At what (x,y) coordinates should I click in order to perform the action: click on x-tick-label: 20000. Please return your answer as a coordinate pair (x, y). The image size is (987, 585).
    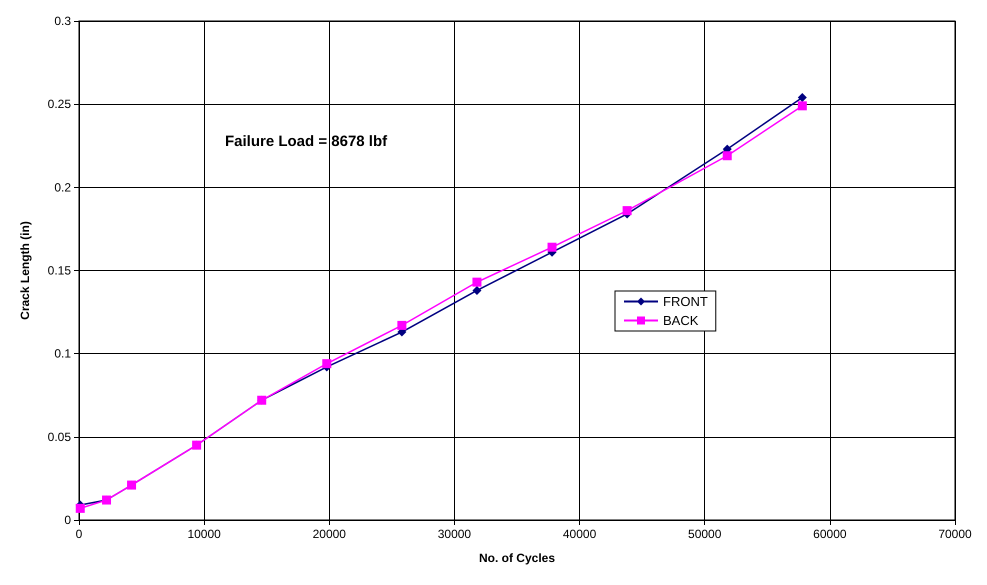
    Looking at the image, I should click on (329, 534).